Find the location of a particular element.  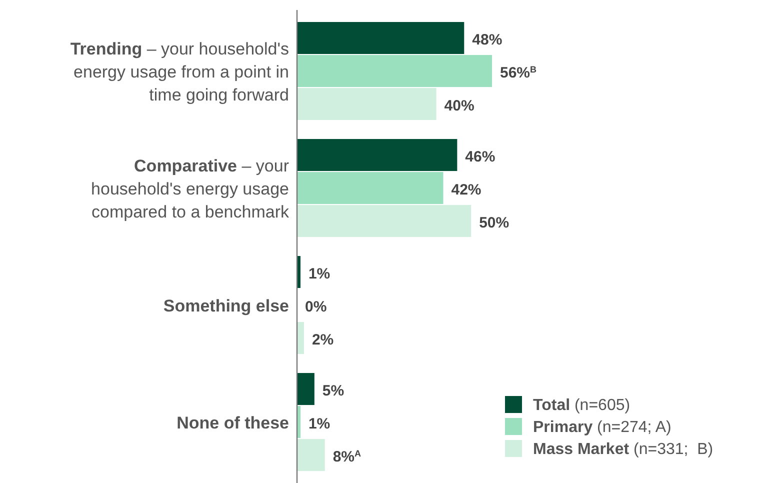

legend-label: Primary (n=274; A) is located at coordinates (602, 427).